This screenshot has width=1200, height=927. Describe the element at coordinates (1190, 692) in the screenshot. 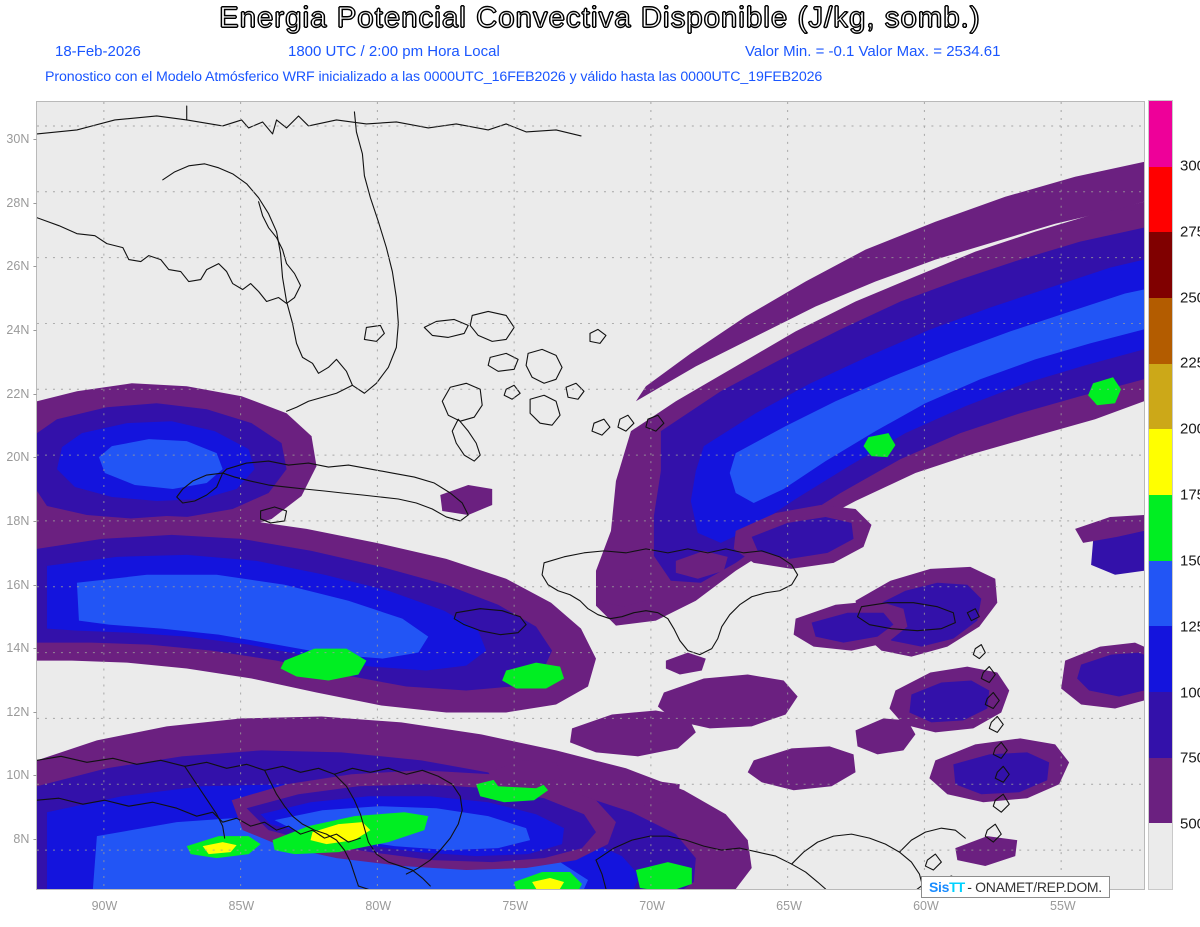

I see `colorbar-tick-1000: 1000` at that location.